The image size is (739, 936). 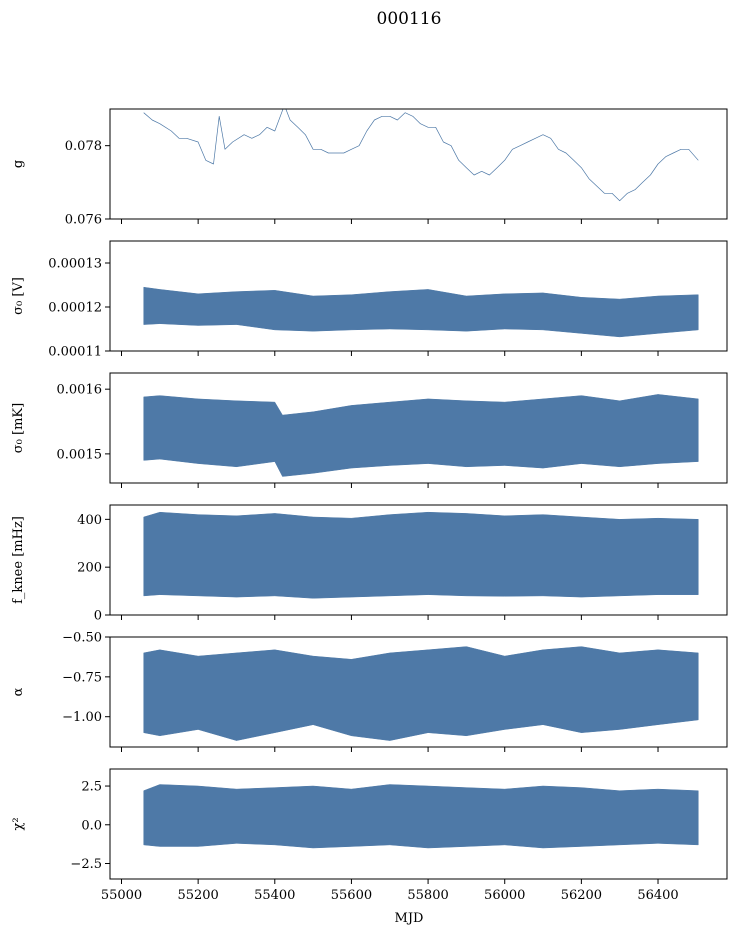 I want to click on sigma0-mk-axes-frame, so click(x=418, y=428).